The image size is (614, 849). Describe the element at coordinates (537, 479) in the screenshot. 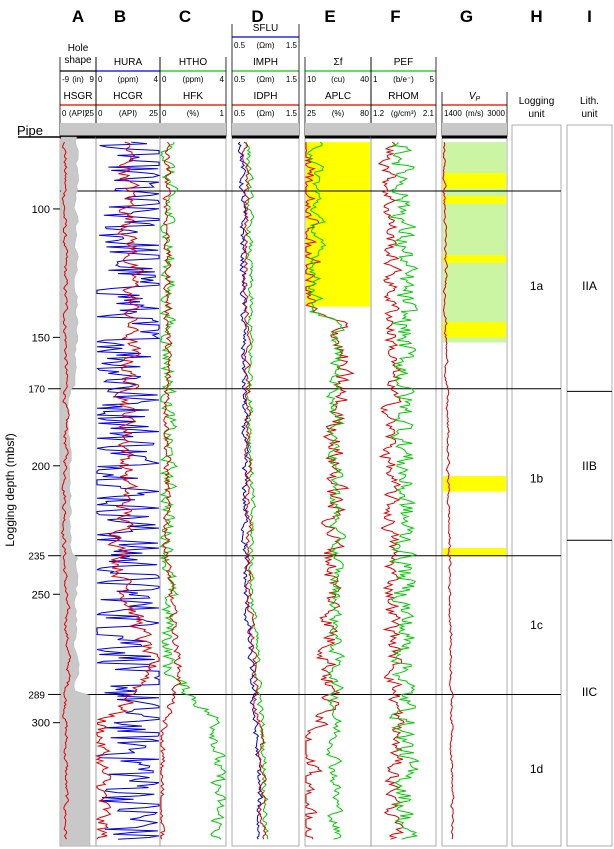

I see `logging-unit-1b: 1b` at that location.